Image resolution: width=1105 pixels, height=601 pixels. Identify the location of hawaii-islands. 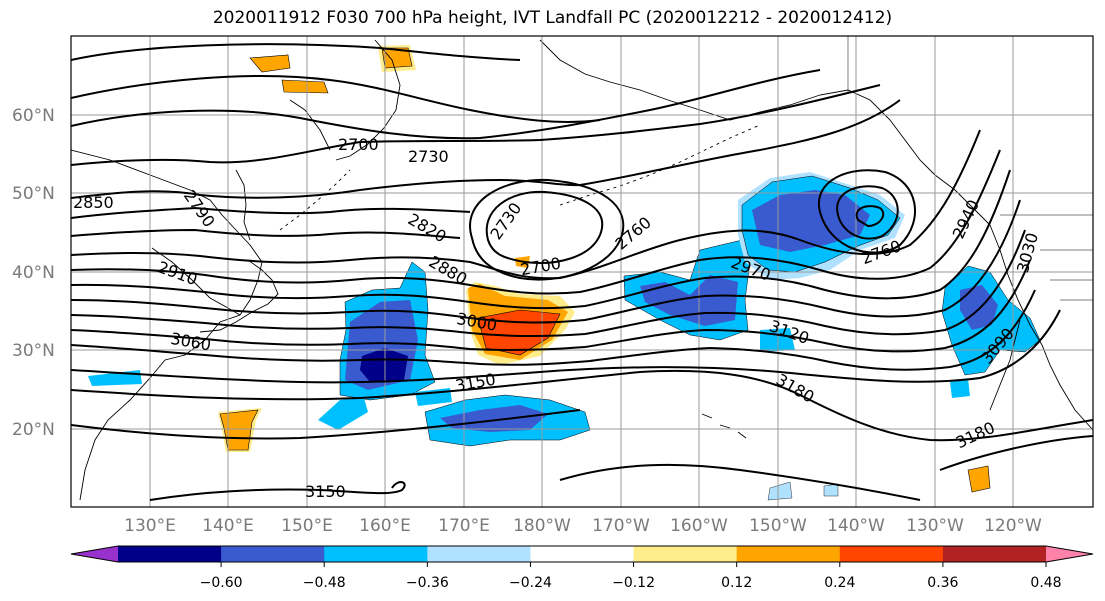
(724, 426).